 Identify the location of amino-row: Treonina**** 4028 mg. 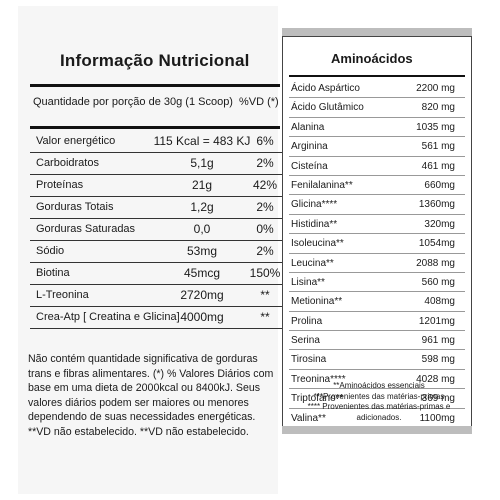
(377, 380).